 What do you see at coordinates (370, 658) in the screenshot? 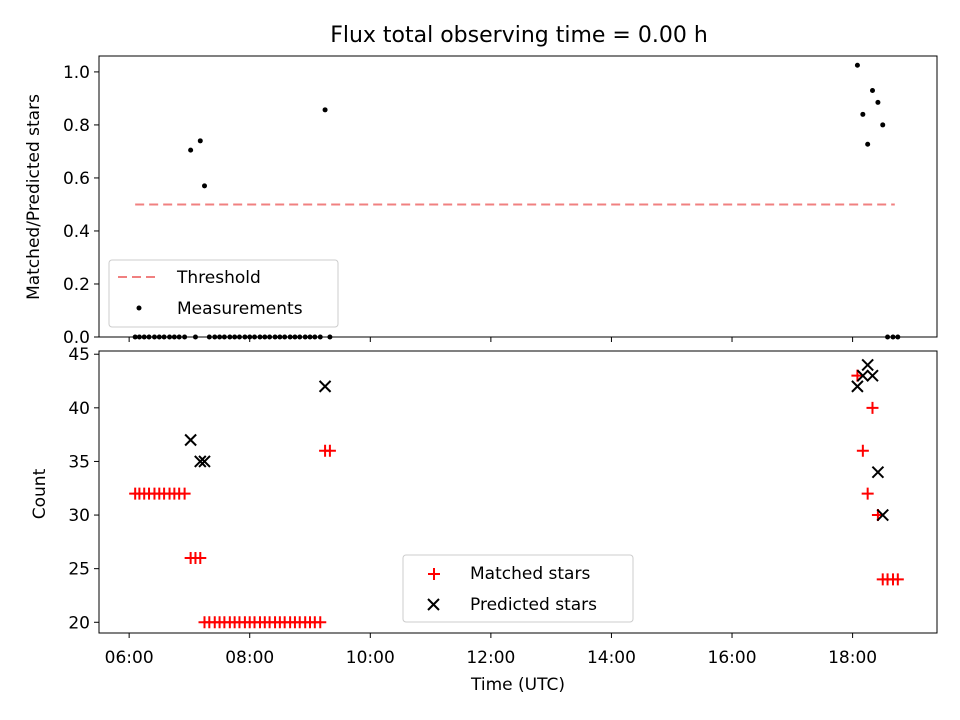
I see `xtick-label: 10:00` at bounding box center [370, 658].